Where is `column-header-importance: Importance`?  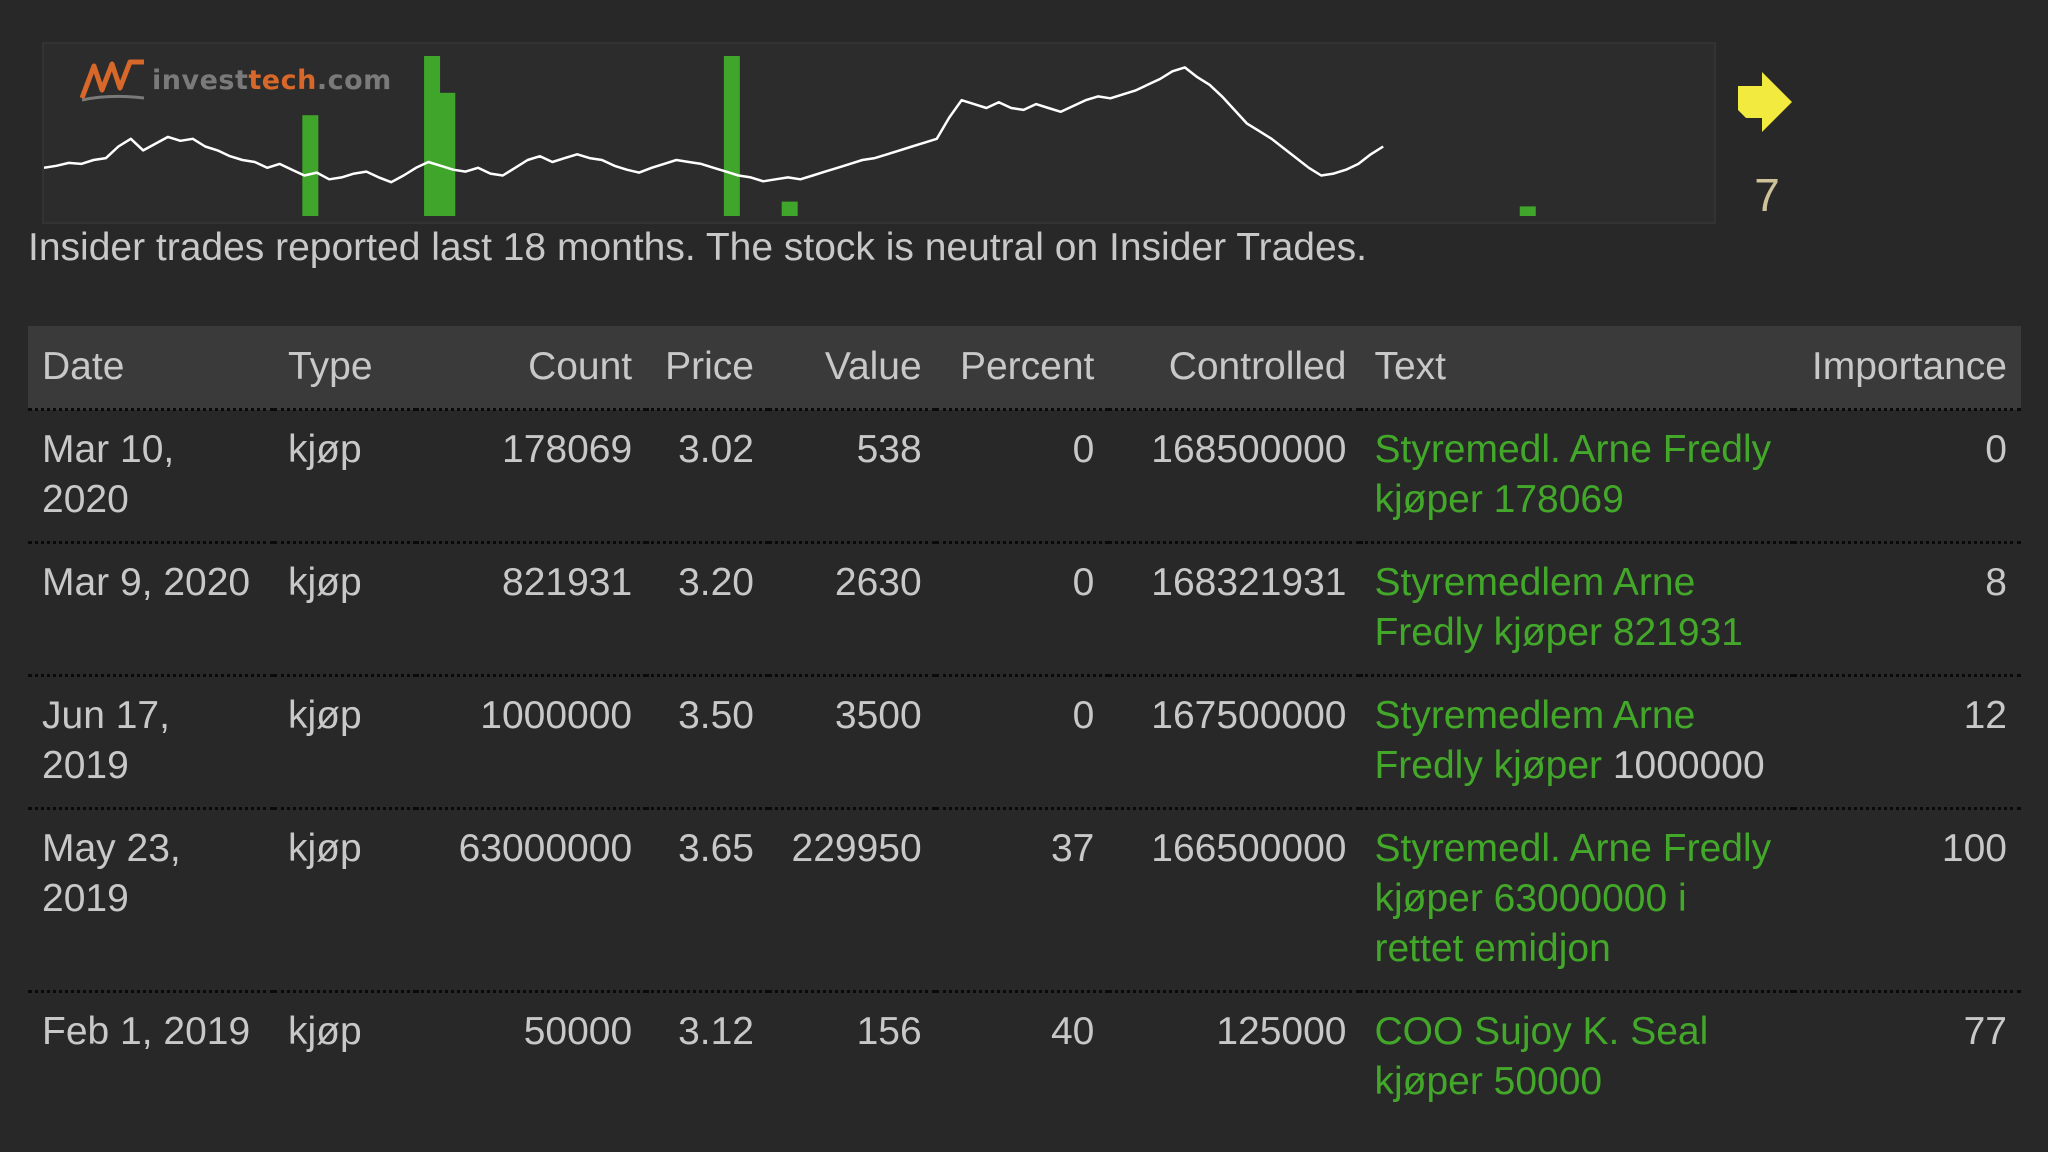 column-header-importance: Importance is located at coordinates (1909, 366).